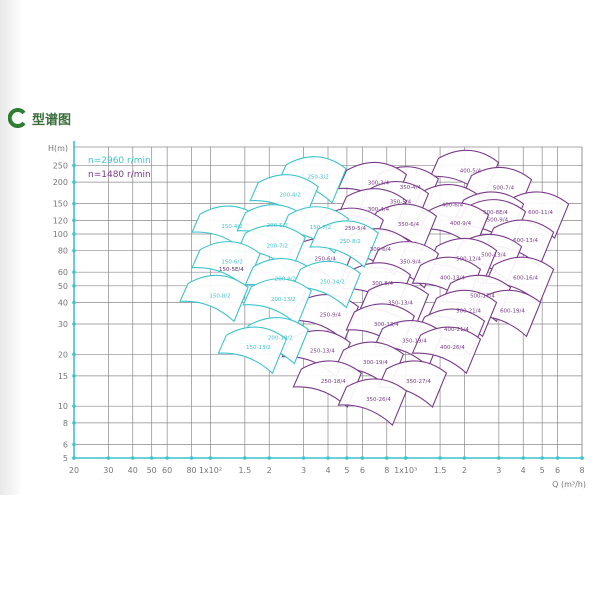  What do you see at coordinates (320, 228) in the screenshot?
I see `pump-region-label: 150-7/2` at bounding box center [320, 228].